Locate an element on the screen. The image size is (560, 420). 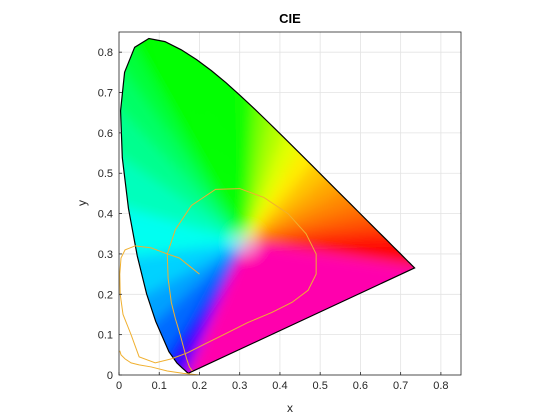
y-tick-label: 0.1 is located at coordinates (105, 336).